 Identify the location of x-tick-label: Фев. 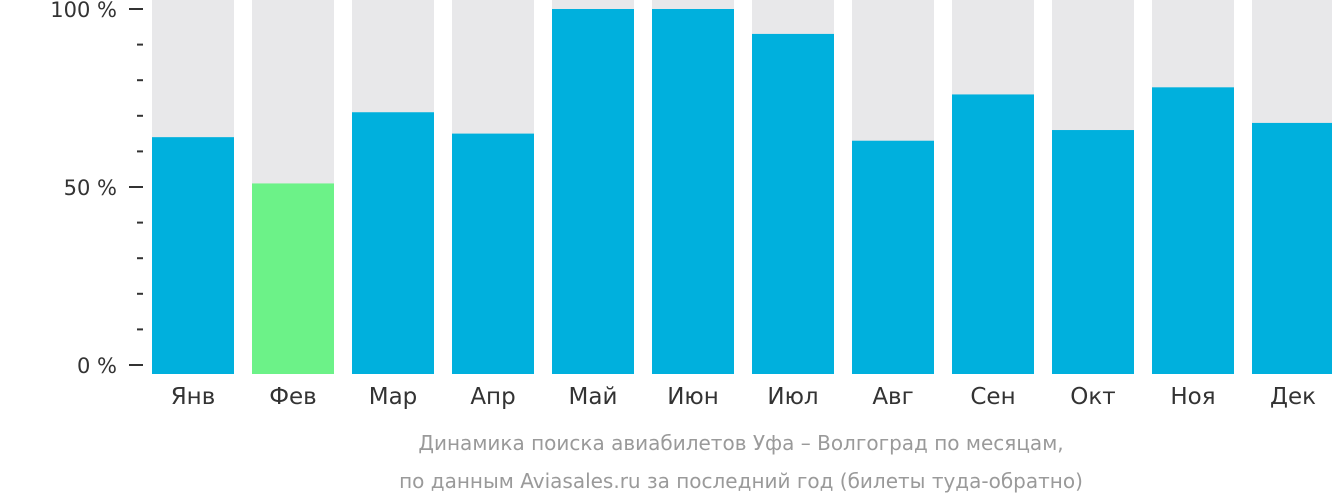
(293, 397).